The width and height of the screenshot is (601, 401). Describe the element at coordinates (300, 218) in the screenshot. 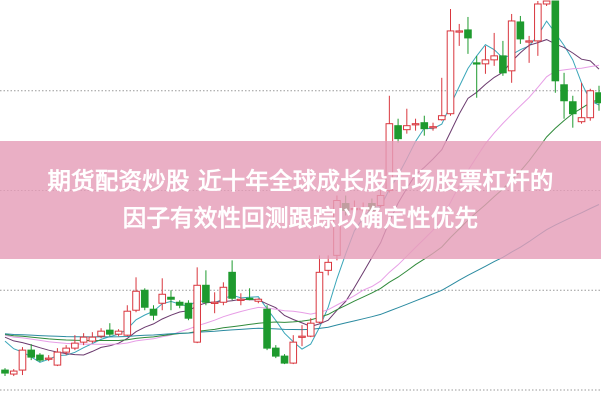

I see `title-line-2: 因子有效性回测跟踪以确定性优先` at that location.